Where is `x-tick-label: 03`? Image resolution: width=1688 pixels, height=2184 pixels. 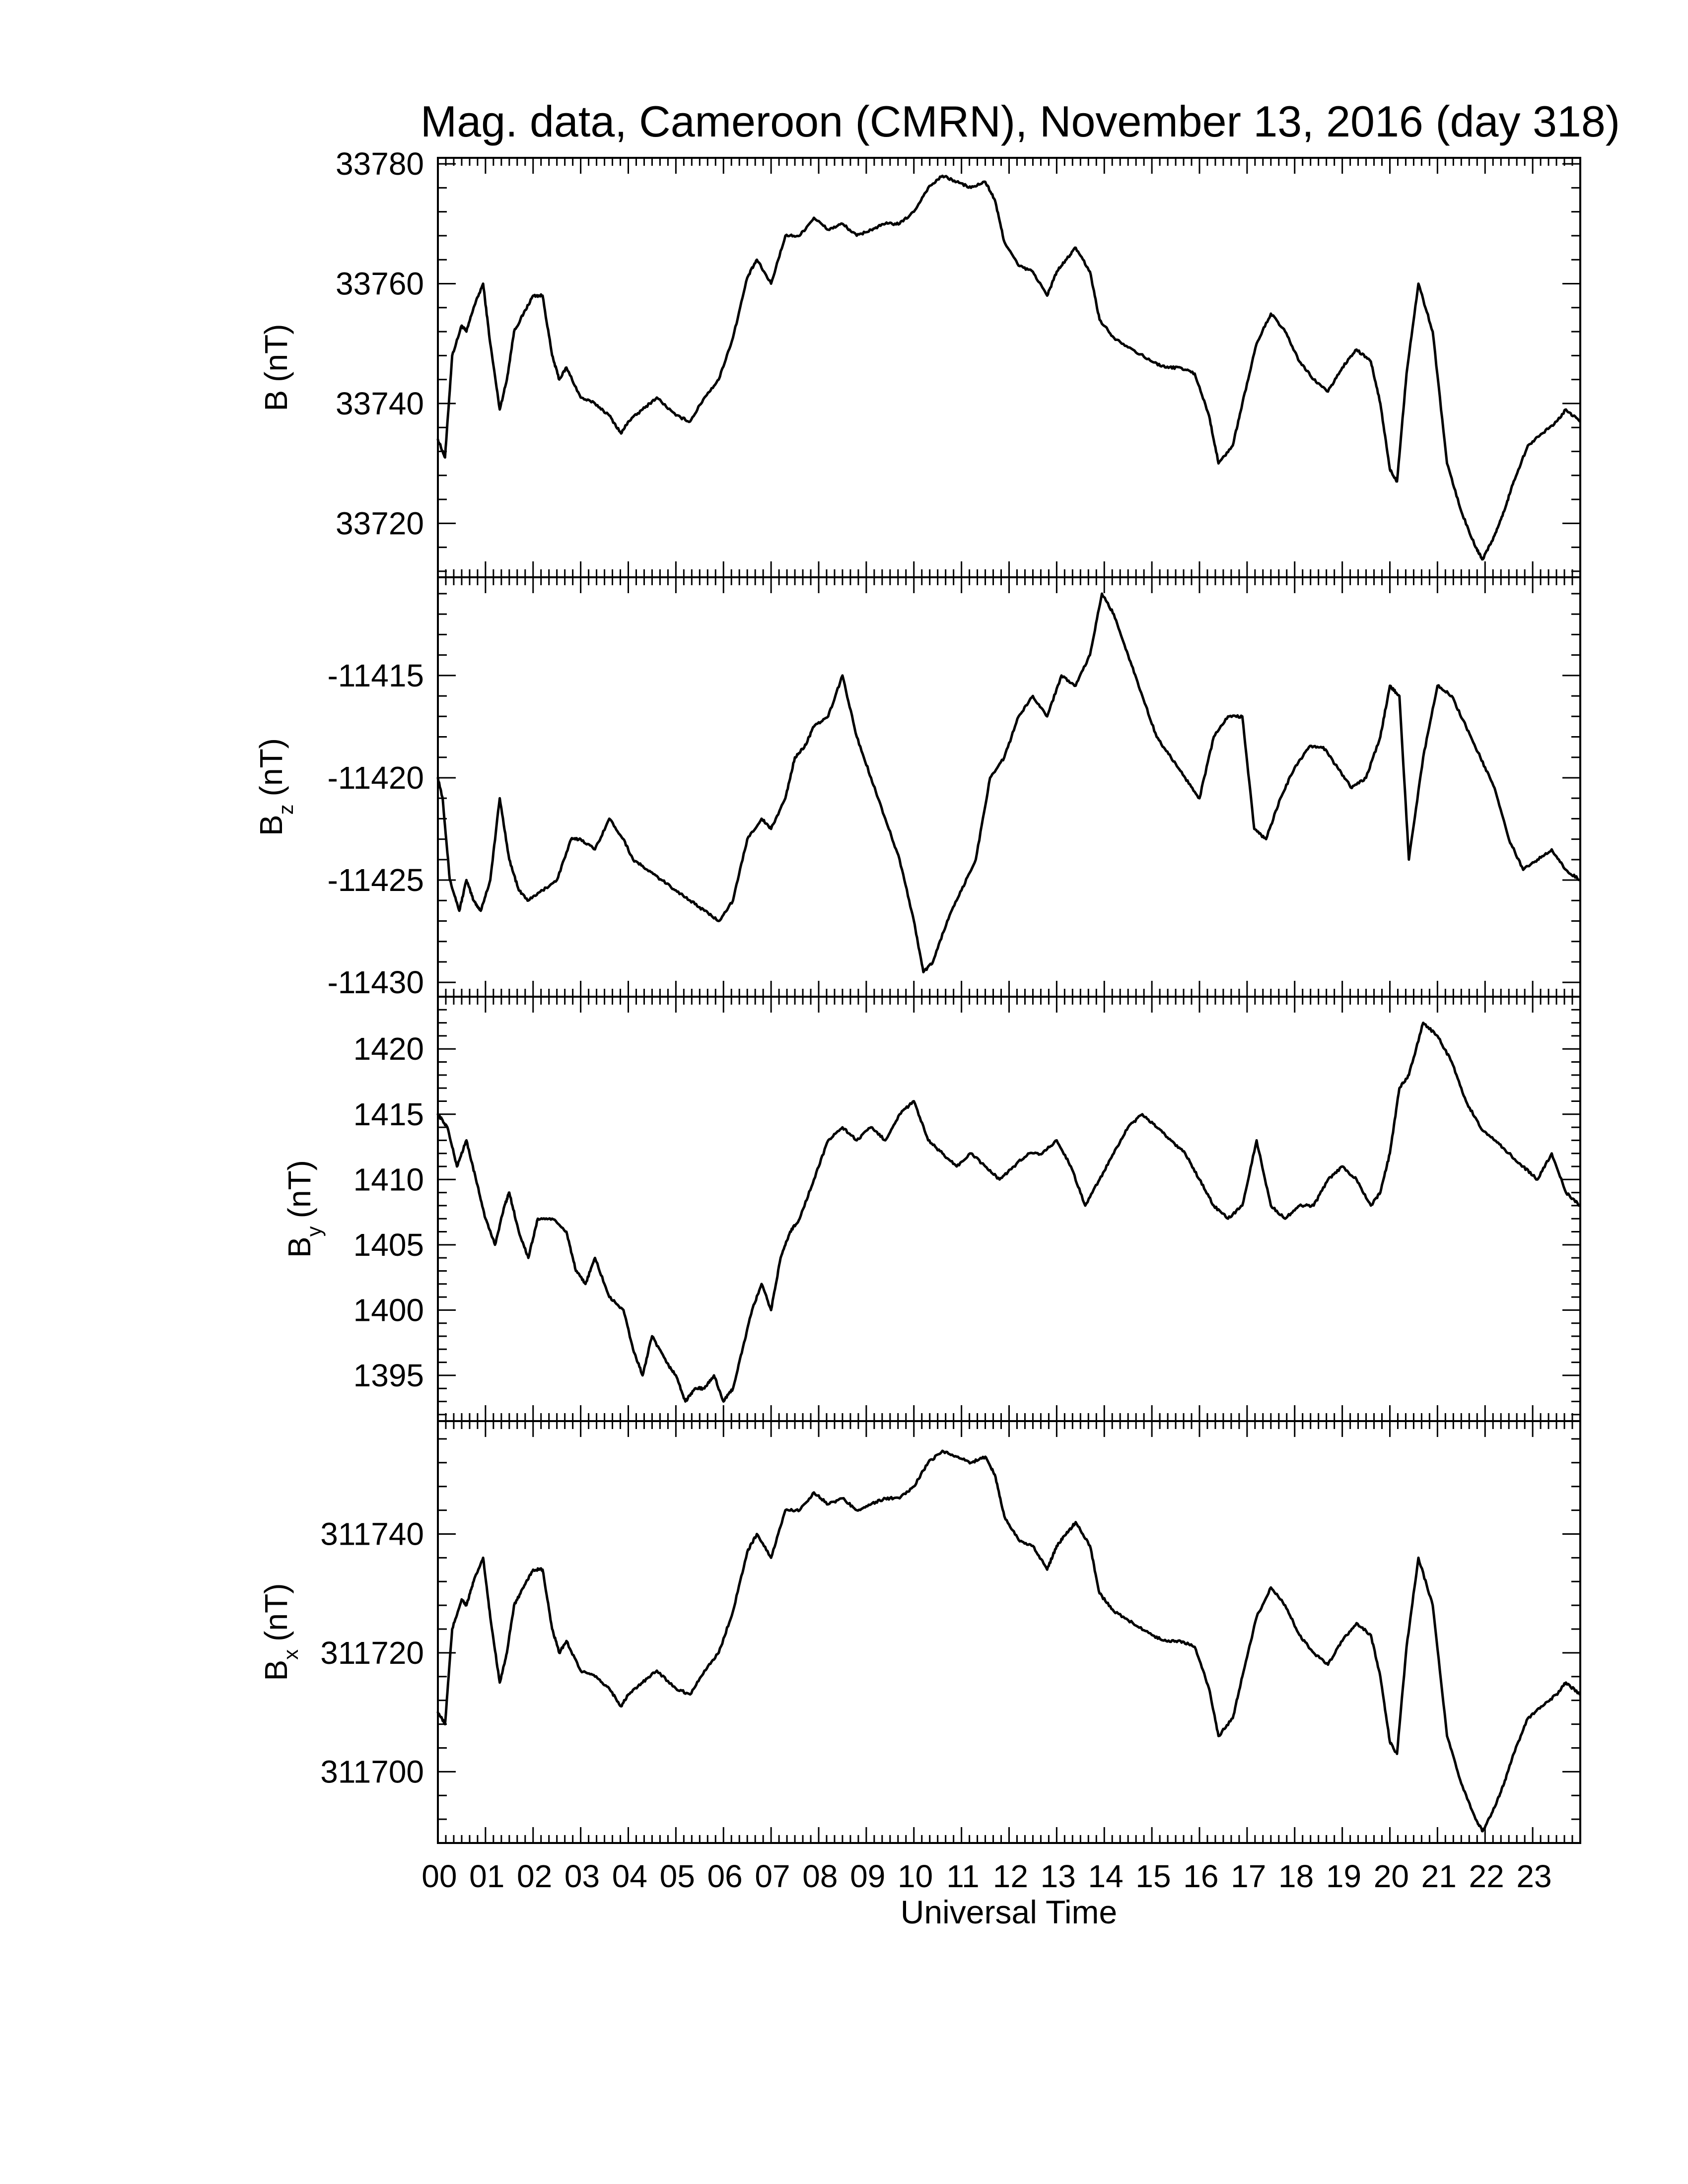
x-tick-label: 03 is located at coordinates (582, 1876).